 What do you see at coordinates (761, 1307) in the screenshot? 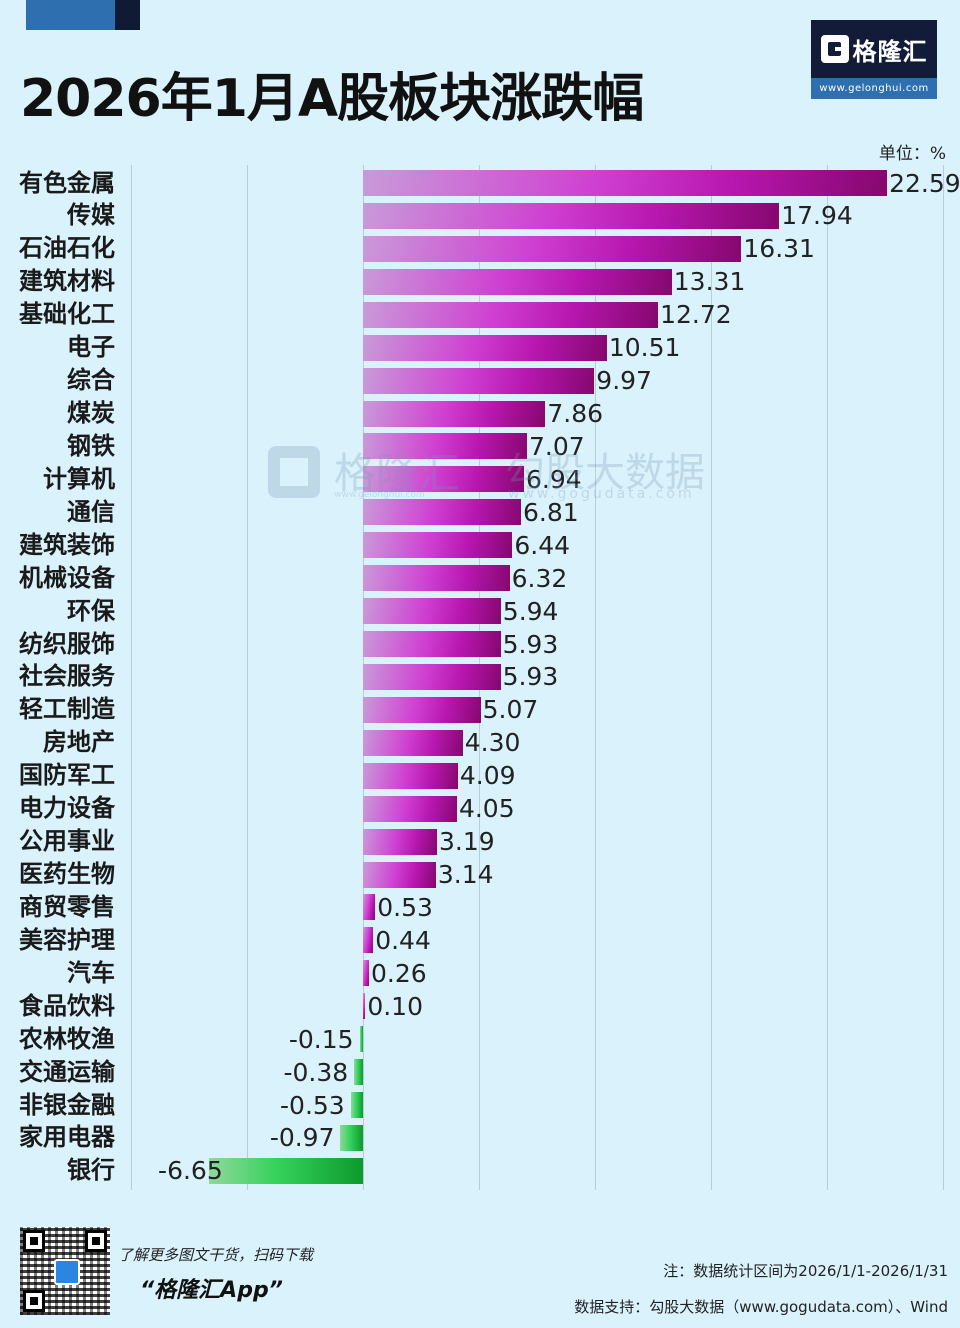
I see `data-source: 数据支持：勾股大数据（www.gogudata.com）、Wind` at bounding box center [761, 1307].